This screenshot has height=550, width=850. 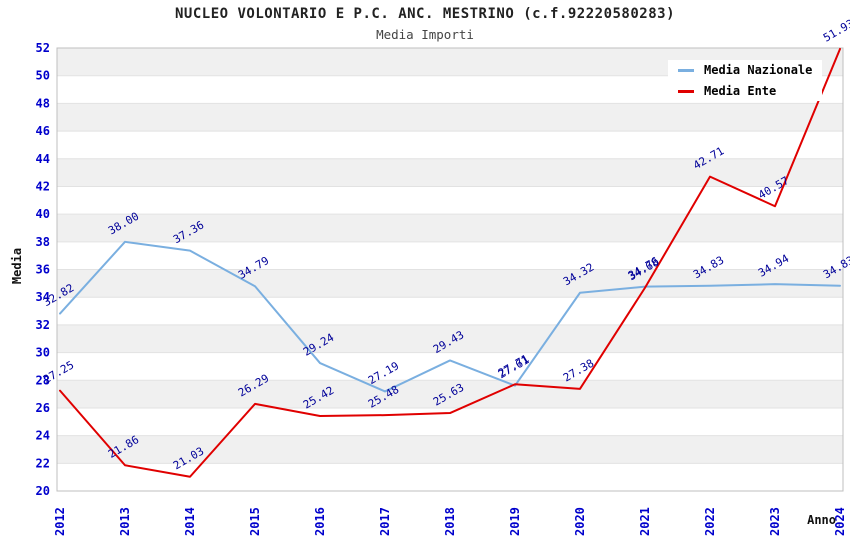 What do you see at coordinates (43, 131) in the screenshot?
I see `y-tick-label: 46` at bounding box center [43, 131].